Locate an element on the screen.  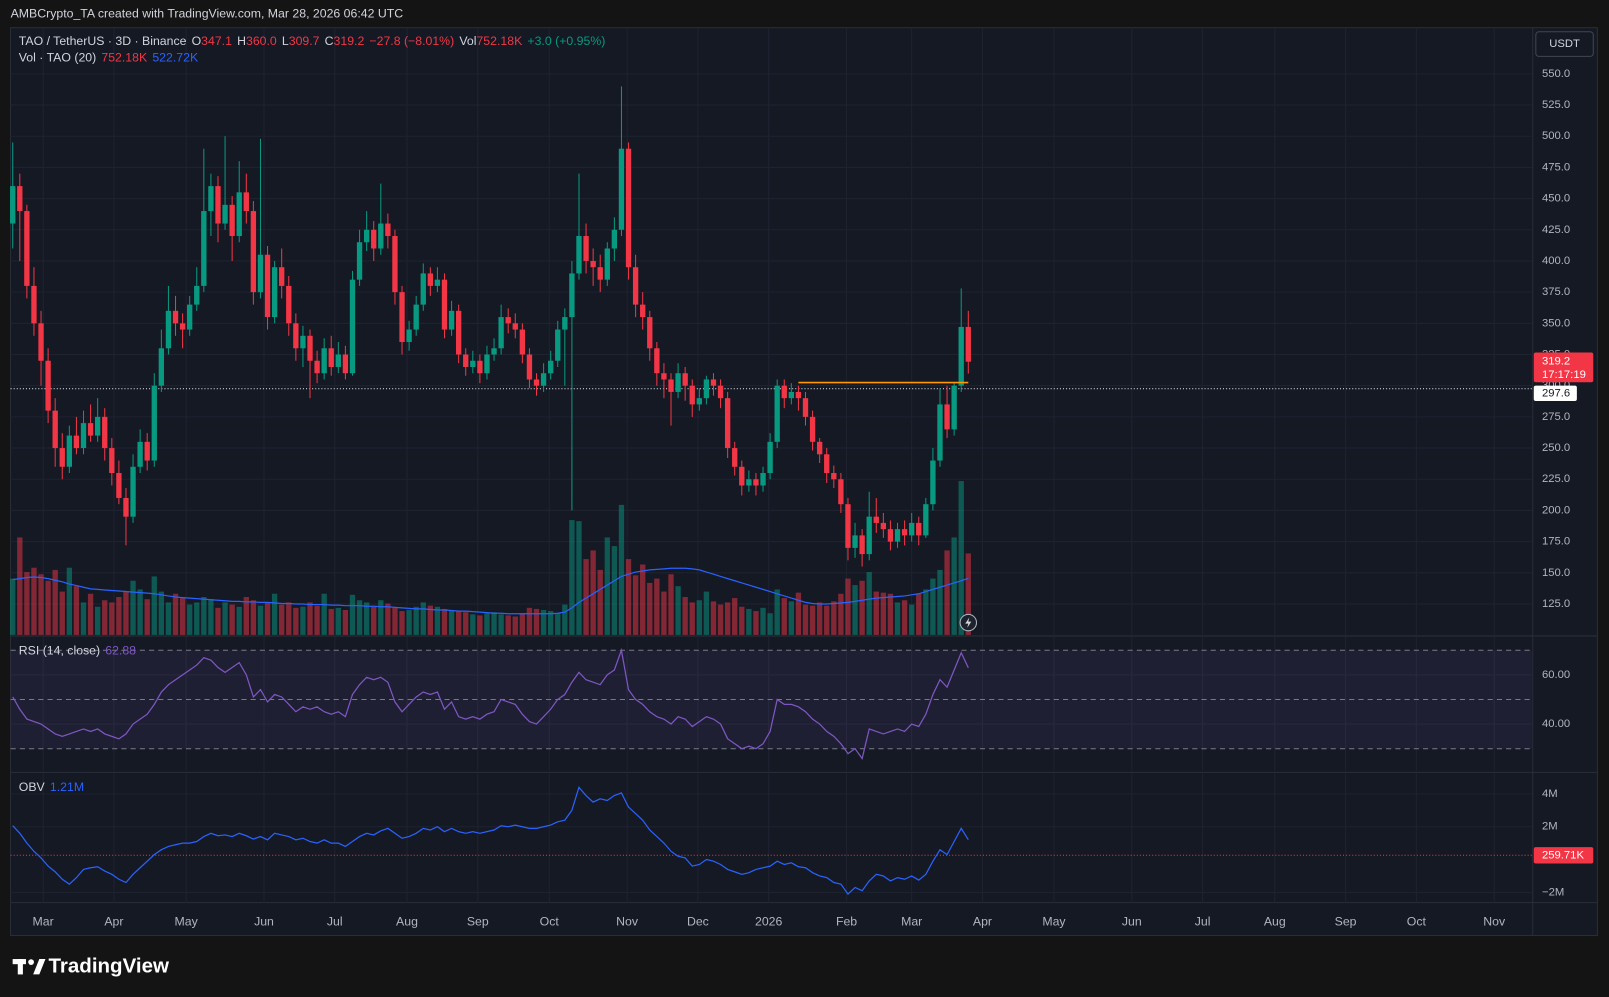
y-tick-label: 350.0 is located at coordinates (1556, 323).